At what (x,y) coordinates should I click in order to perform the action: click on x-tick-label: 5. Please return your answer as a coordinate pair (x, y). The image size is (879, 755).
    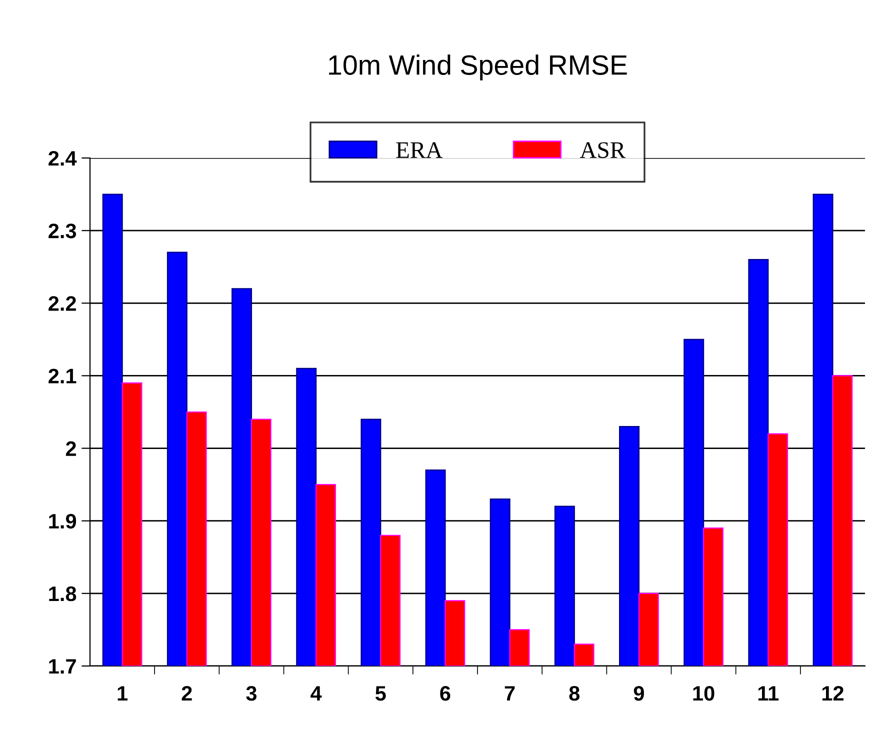
    Looking at the image, I should click on (380, 693).